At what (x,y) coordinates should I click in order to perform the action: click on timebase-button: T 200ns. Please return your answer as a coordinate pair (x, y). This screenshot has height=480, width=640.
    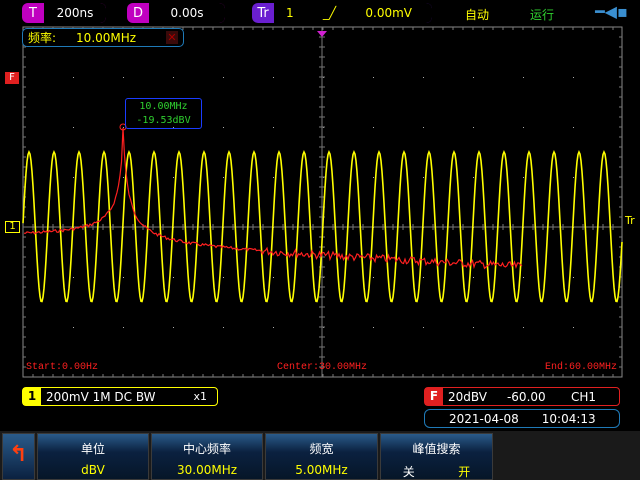
    Looking at the image, I should click on (64, 13).